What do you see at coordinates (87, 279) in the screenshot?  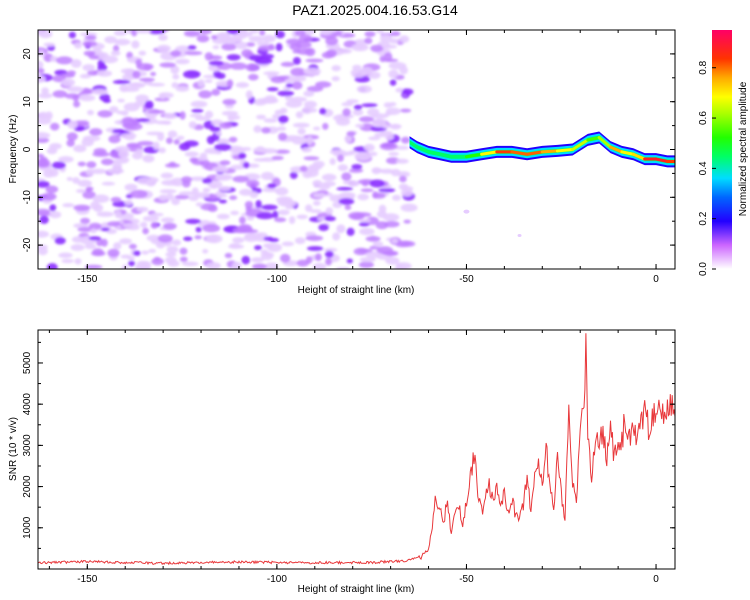 I see `top-x-tick-label: -150` at bounding box center [87, 279].